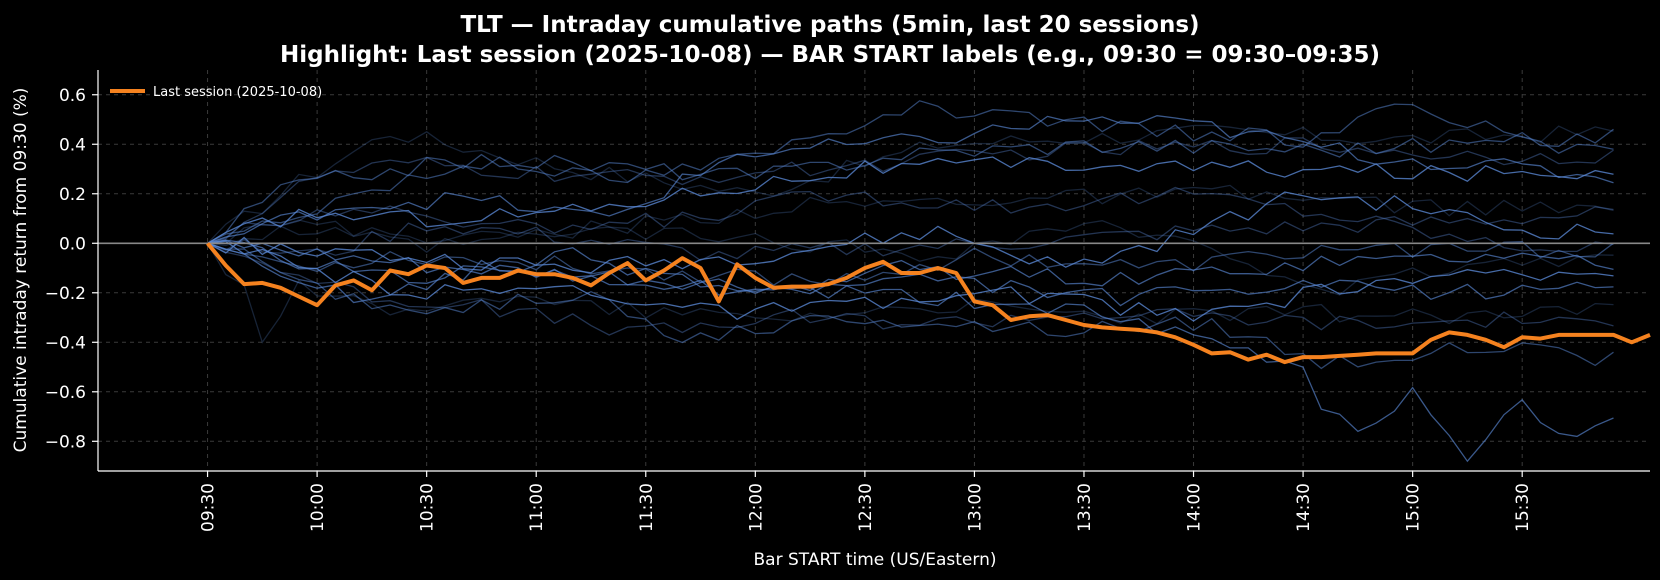  I want to click on y-tick-label: 0.4, so click(72, 145).